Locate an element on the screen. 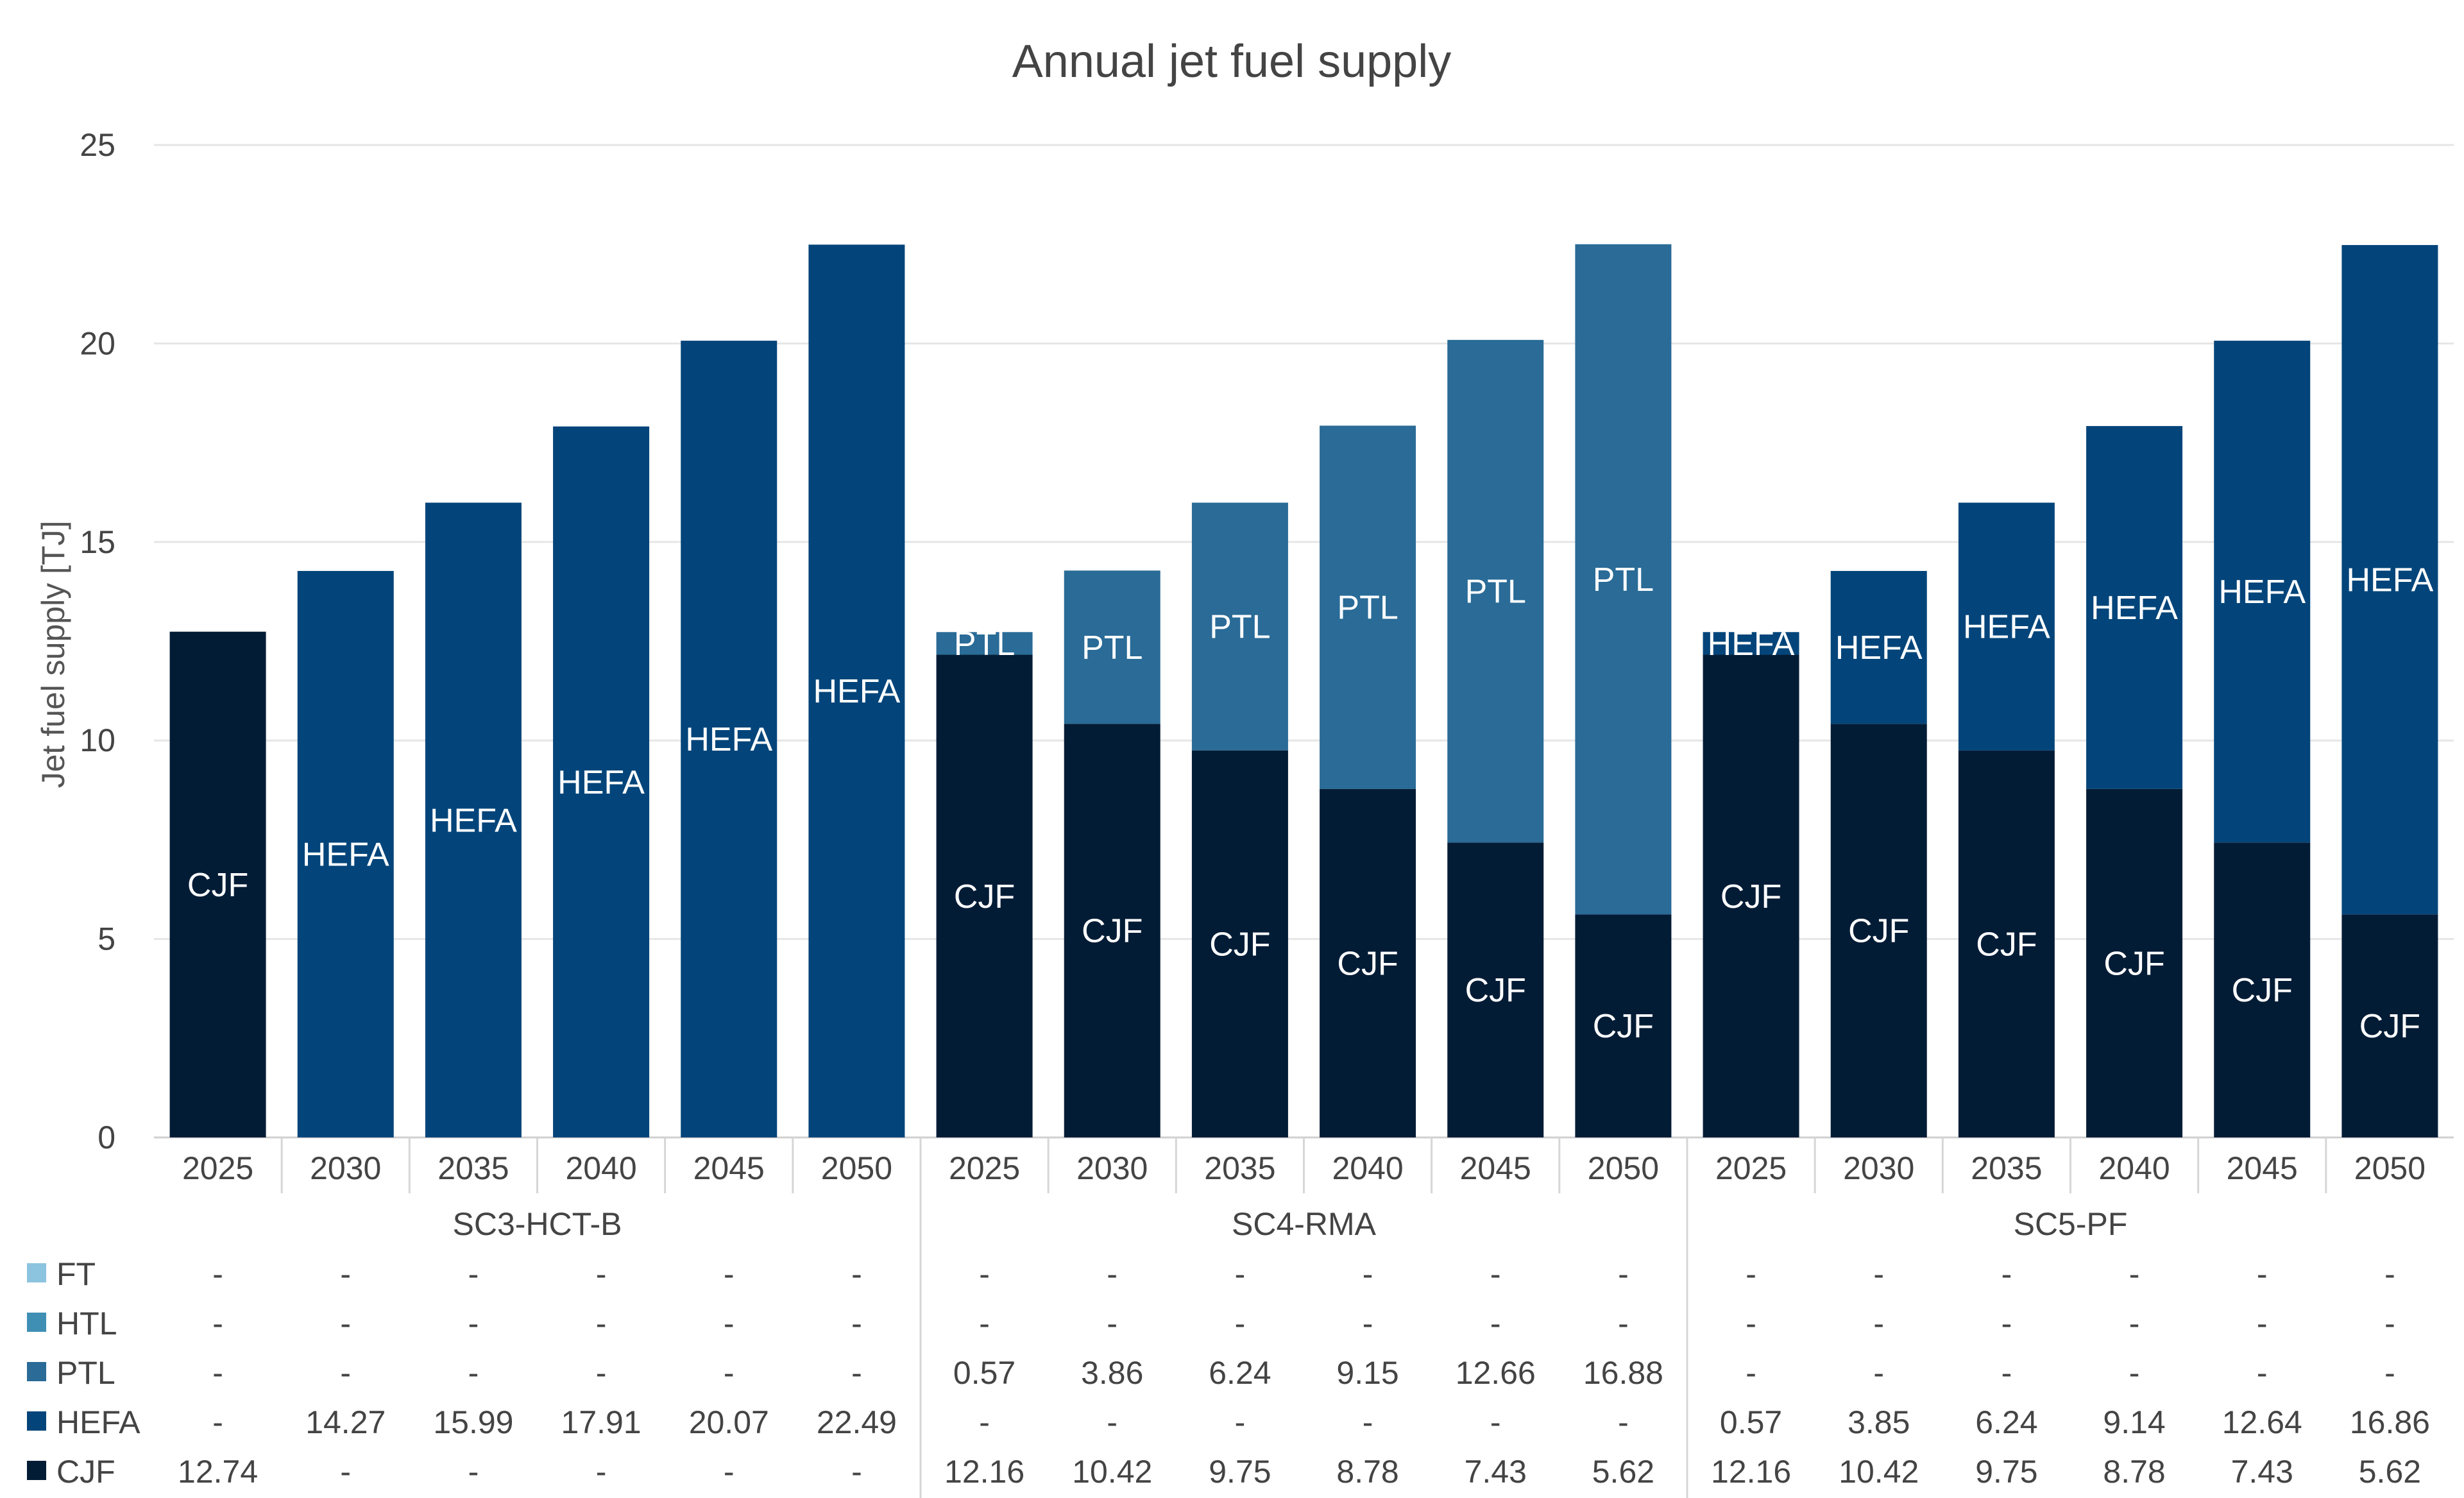  table-cell: 7.43 is located at coordinates (2262, 1472).